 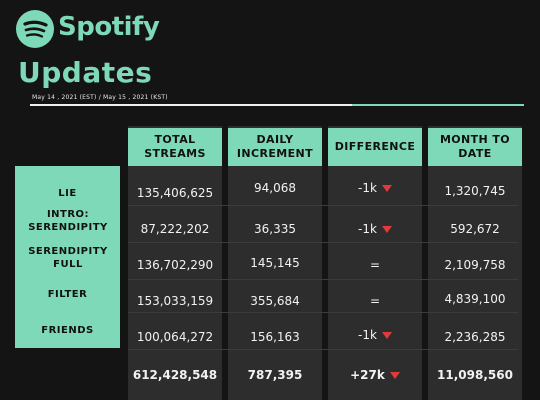 I want to click on column-total-streams, so click(x=175, y=263).